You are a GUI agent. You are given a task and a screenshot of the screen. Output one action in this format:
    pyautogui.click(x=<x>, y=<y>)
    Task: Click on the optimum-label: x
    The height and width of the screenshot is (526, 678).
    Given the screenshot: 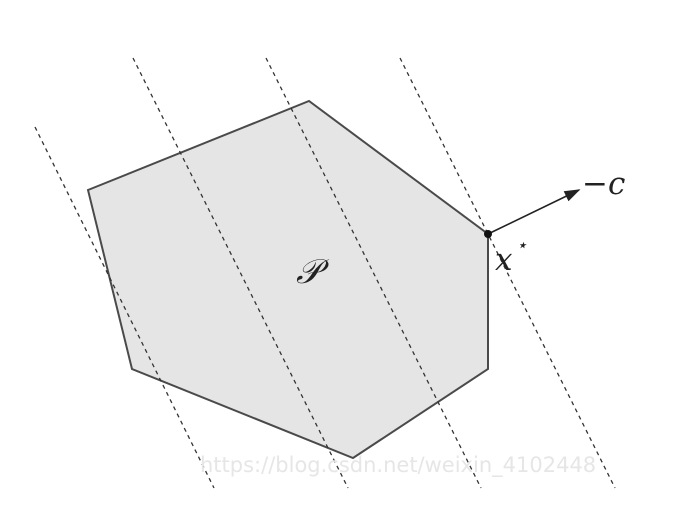 What is the action you would take?
    pyautogui.click(x=504, y=260)
    